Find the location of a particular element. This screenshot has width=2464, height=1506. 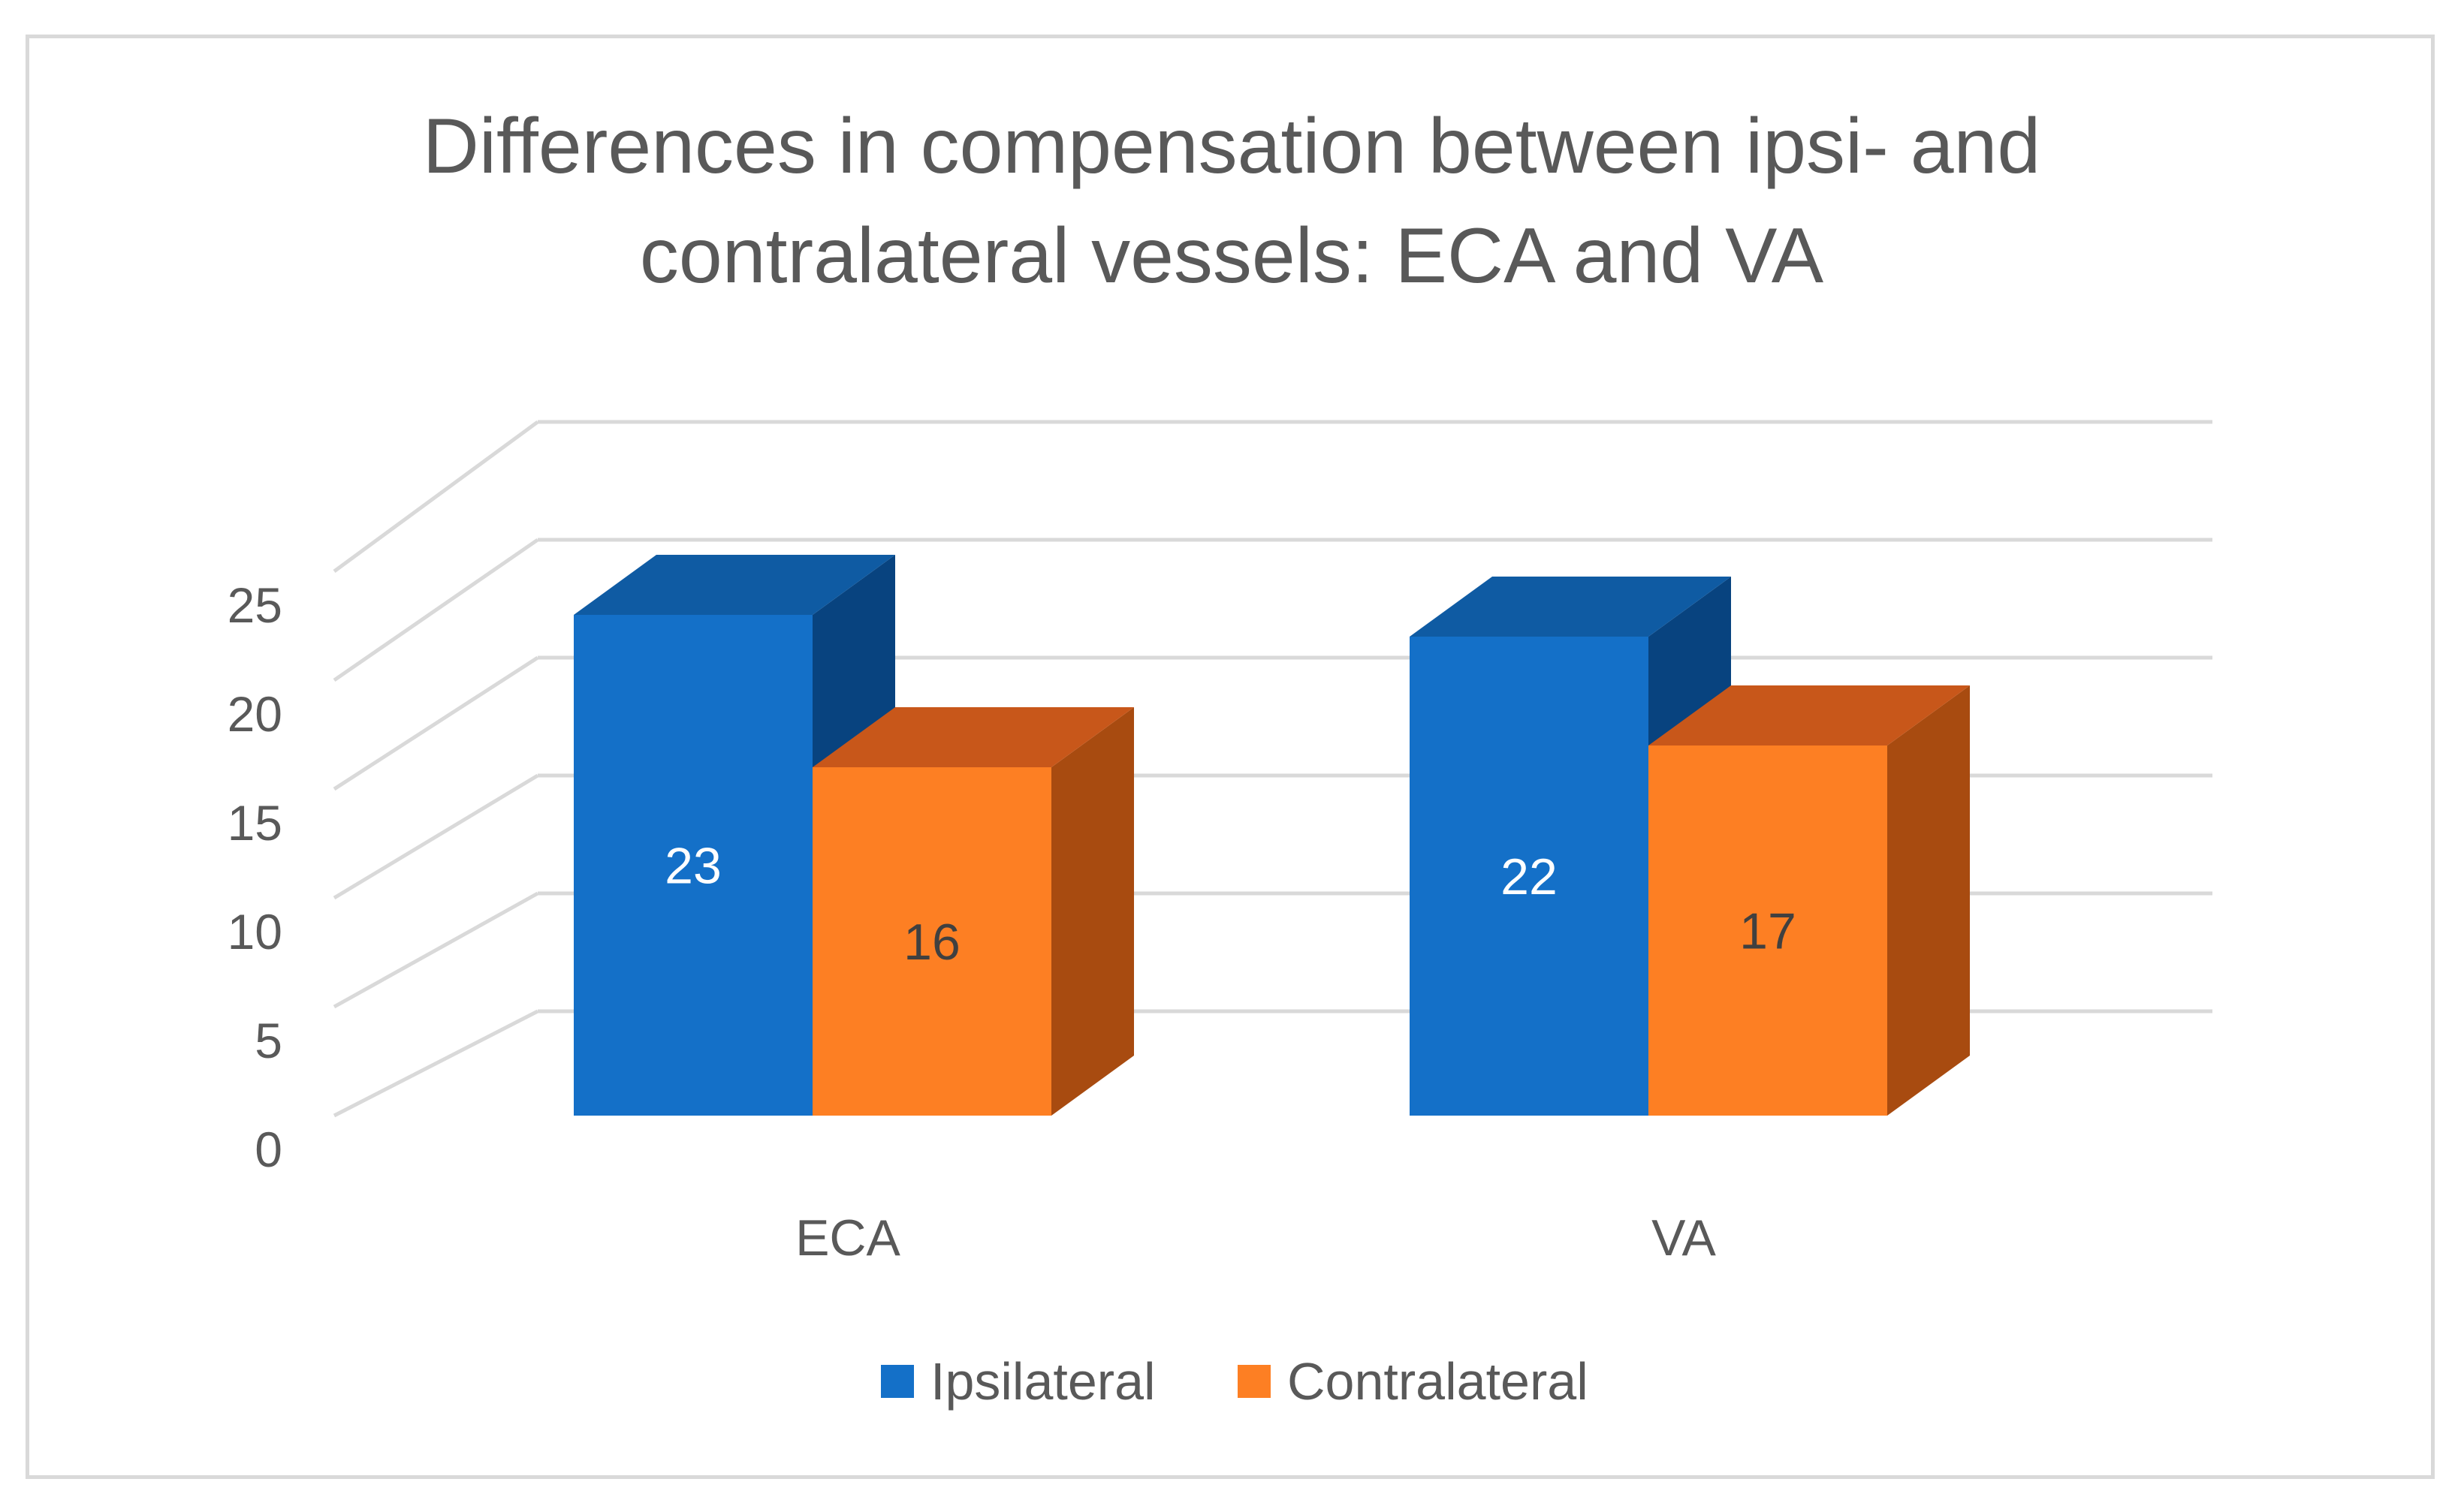

x-category-label-eca: ECA is located at coordinates (847, 1238).